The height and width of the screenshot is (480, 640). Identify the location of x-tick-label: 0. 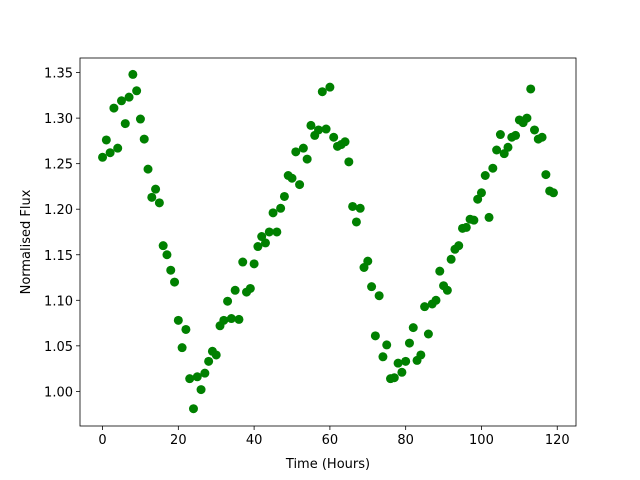
(102, 440).